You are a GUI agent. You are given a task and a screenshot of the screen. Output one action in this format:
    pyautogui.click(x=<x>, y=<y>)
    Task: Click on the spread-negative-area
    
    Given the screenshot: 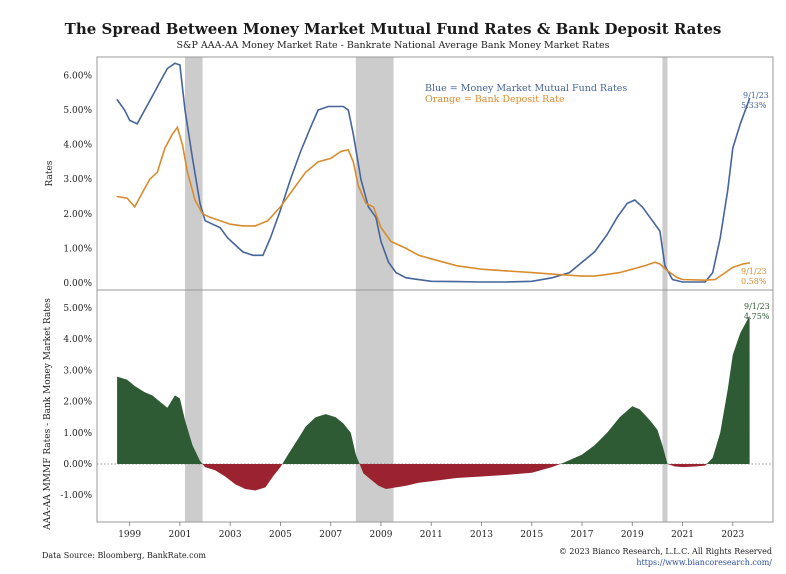 What is the action you would take?
    pyautogui.click(x=433, y=477)
    